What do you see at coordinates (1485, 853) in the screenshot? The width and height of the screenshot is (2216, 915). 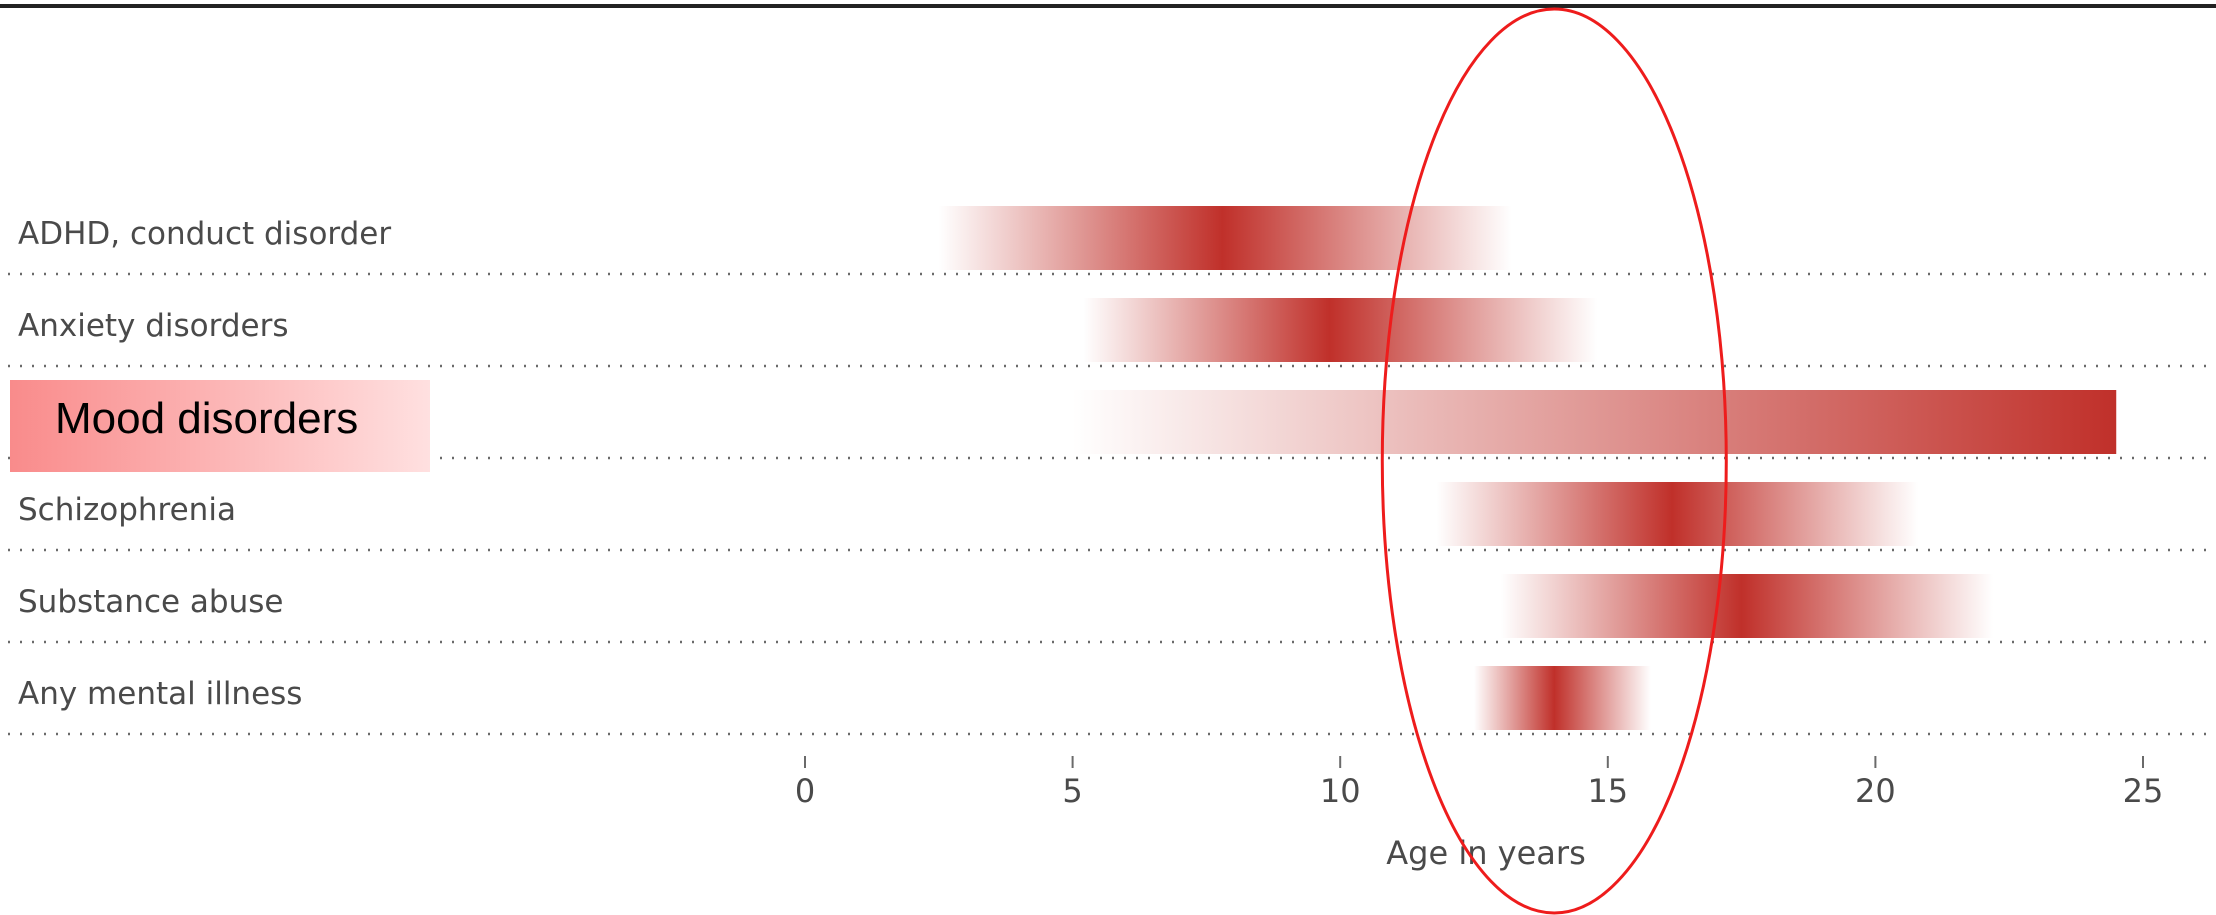 I see `x-axis-title: Age in years` at bounding box center [1485, 853].